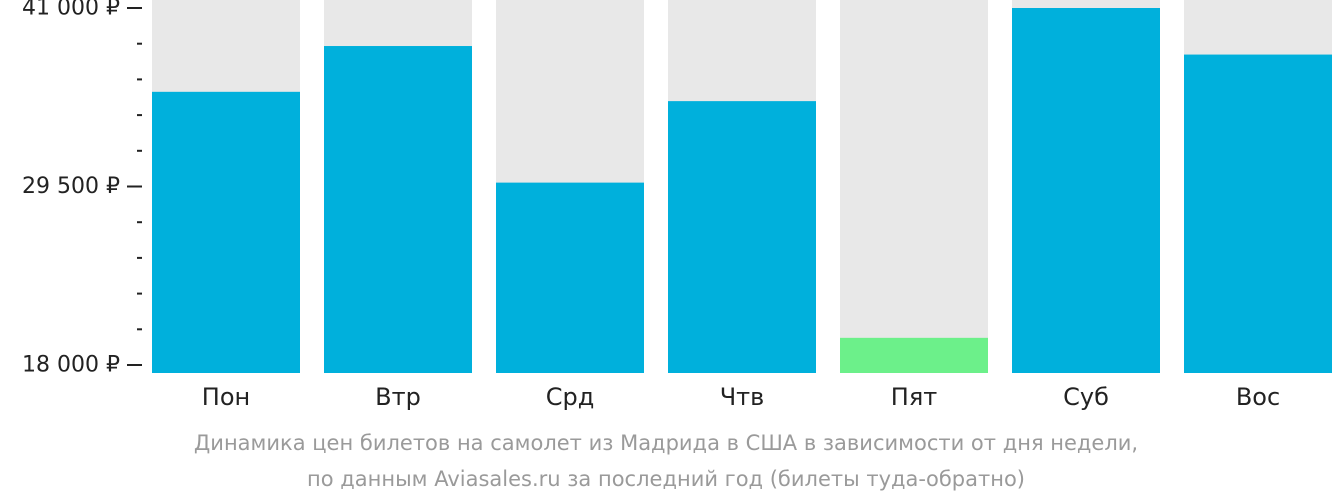 The image size is (1332, 502). Describe the element at coordinates (71, 10) in the screenshot. I see `y-tick-label-0: 41 000 ₽` at that location.